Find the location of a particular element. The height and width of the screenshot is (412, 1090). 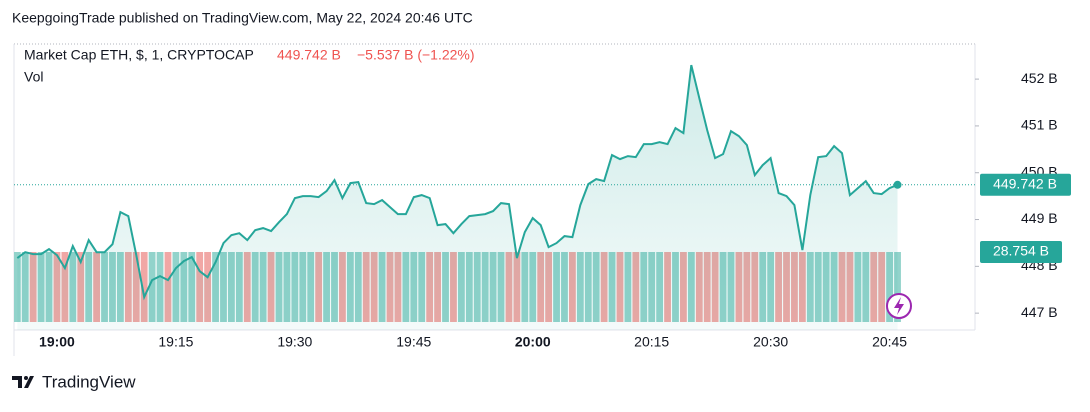

price-badge-label: 449.742 B is located at coordinates (1025, 184).